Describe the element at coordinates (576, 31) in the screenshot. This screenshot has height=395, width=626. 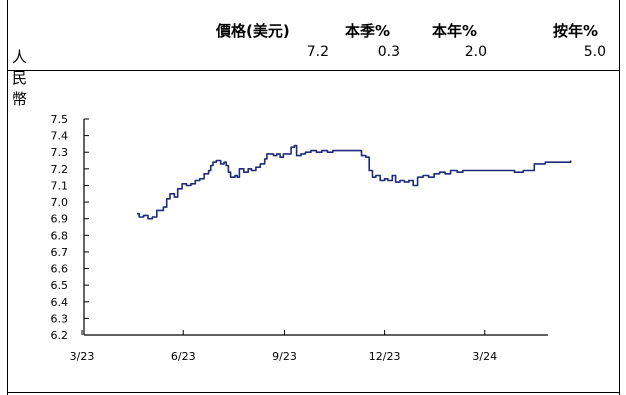
I see `header-yoy: 按年%` at that location.